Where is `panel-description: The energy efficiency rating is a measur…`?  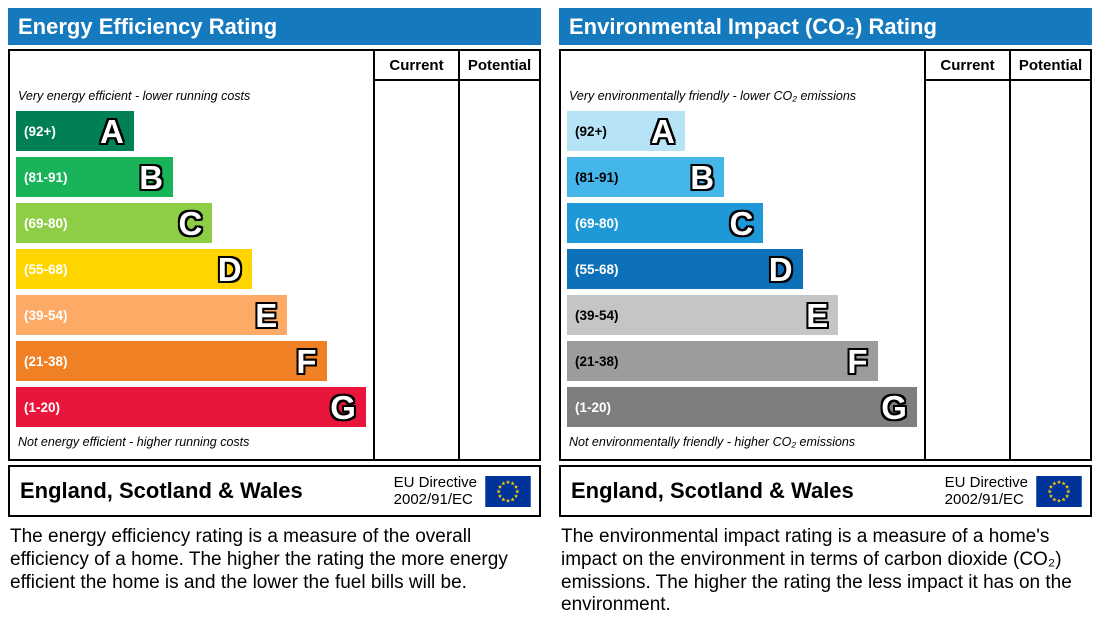
panel-description: The energy efficiency rating is a measur… is located at coordinates (259, 559).